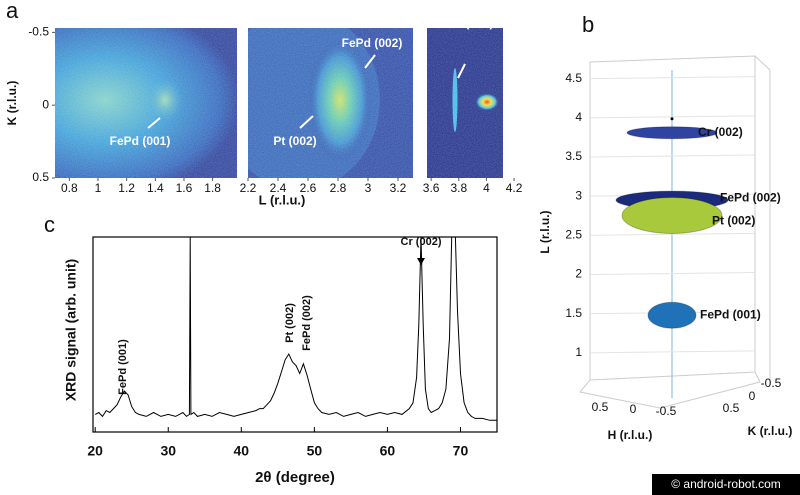 This screenshot has width=800, height=495. What do you see at coordinates (69, 188) in the screenshot?
I see `x-tick-label: 0.8` at bounding box center [69, 188].